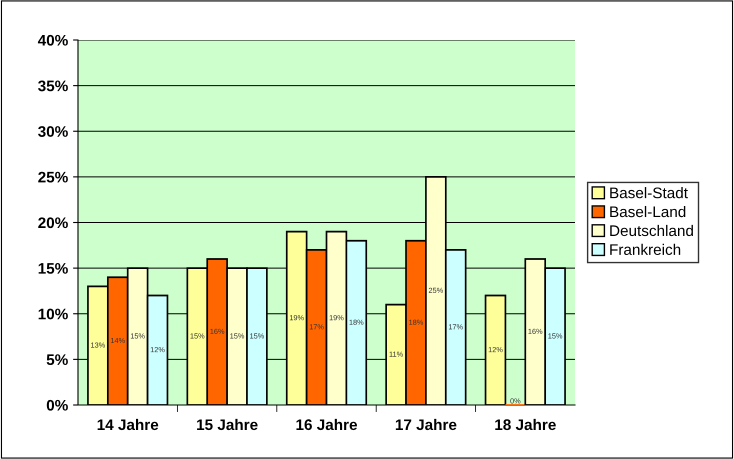 This screenshot has width=734, height=459. What do you see at coordinates (57, 405) in the screenshot?
I see `y-tick-label: 0%` at bounding box center [57, 405].